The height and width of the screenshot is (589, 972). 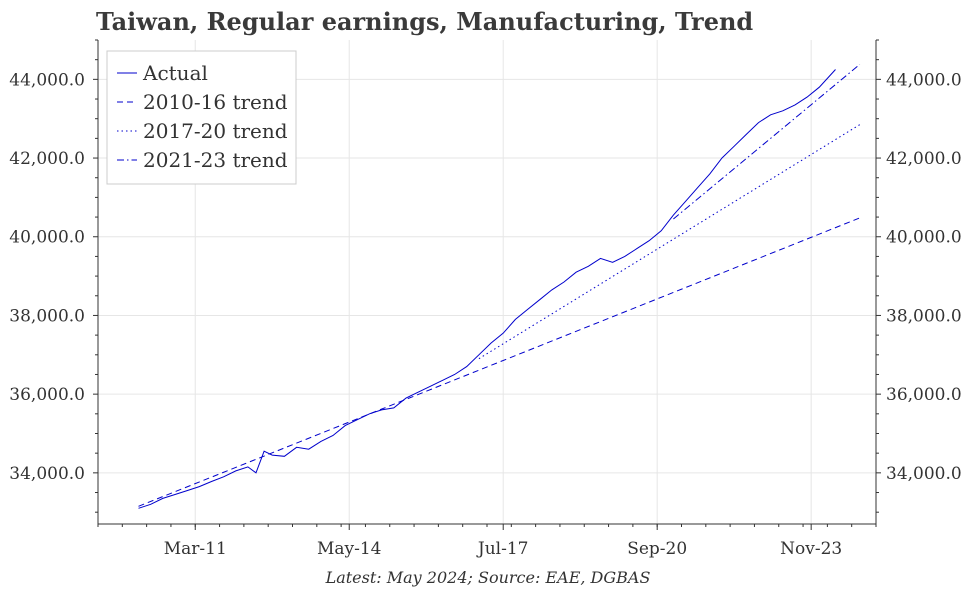 I want to click on legend-box, so click(x=201, y=117).